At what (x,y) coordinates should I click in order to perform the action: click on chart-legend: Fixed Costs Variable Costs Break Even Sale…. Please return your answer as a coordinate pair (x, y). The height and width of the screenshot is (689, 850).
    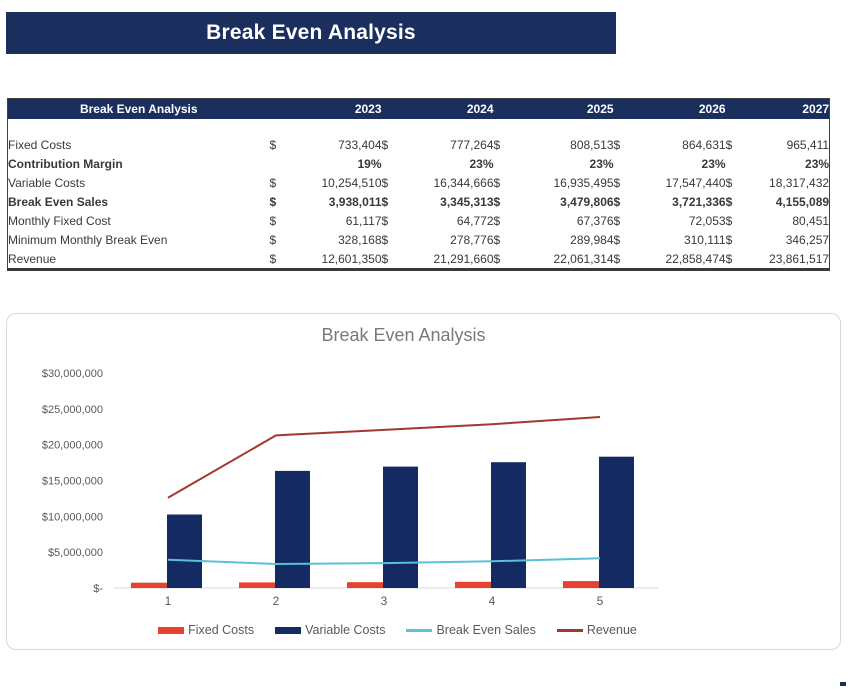
    Looking at the image, I should click on (423, 630).